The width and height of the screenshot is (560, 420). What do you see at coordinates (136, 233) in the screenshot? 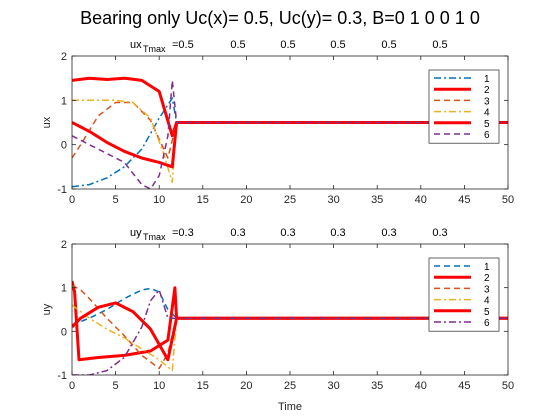
I see `annotation-prefix: uy` at bounding box center [136, 233].